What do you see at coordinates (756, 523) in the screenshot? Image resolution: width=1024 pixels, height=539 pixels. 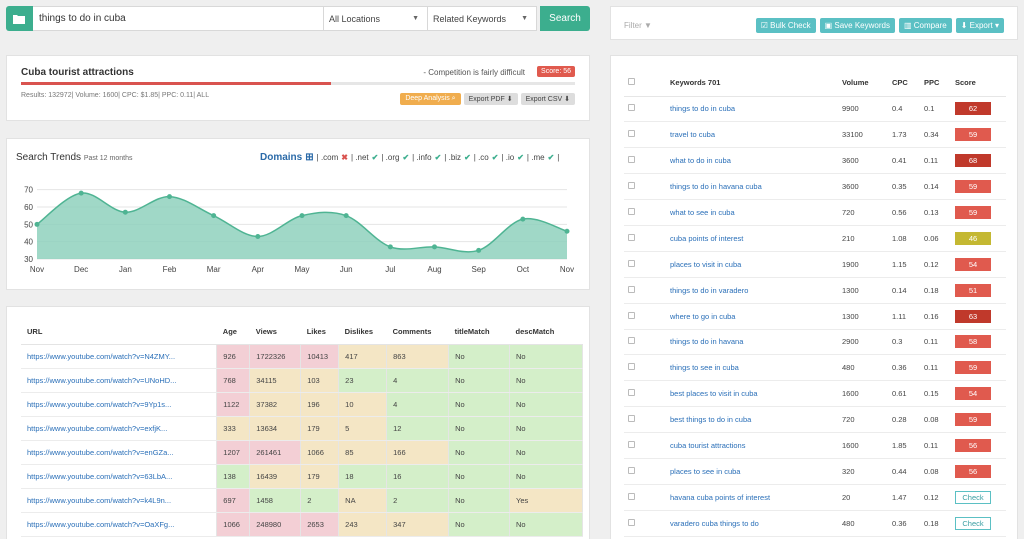 I see `keyword-link: varadero cuba things to do` at bounding box center [756, 523].